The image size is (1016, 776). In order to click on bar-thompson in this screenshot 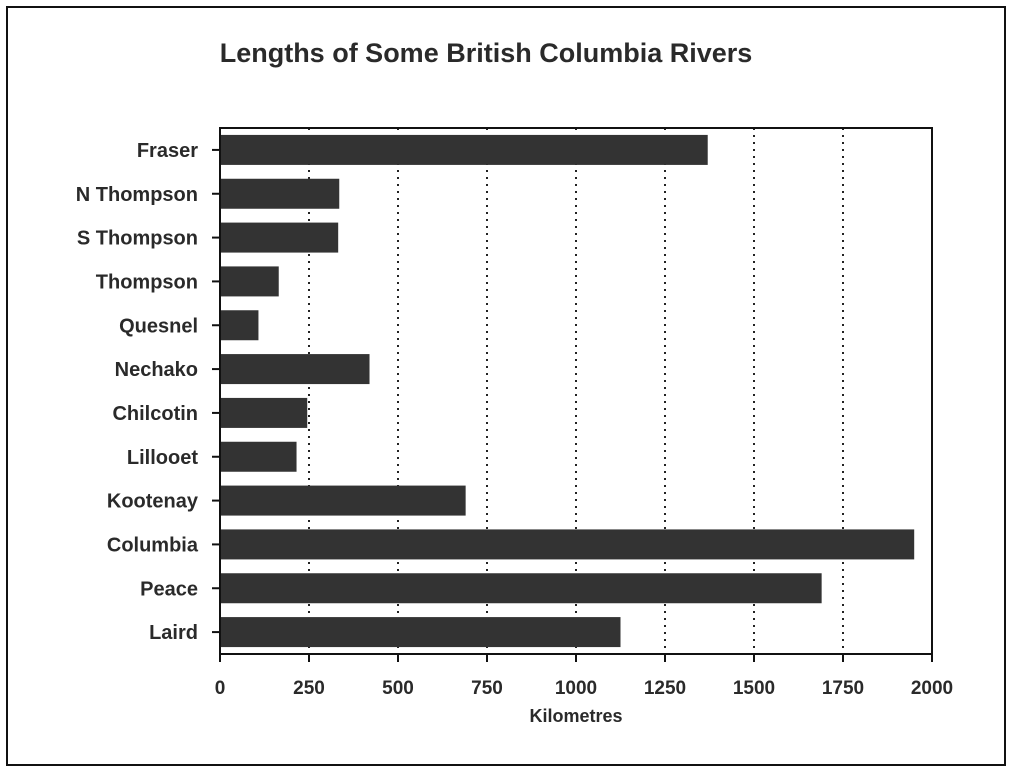, I will do `click(249, 281)`.